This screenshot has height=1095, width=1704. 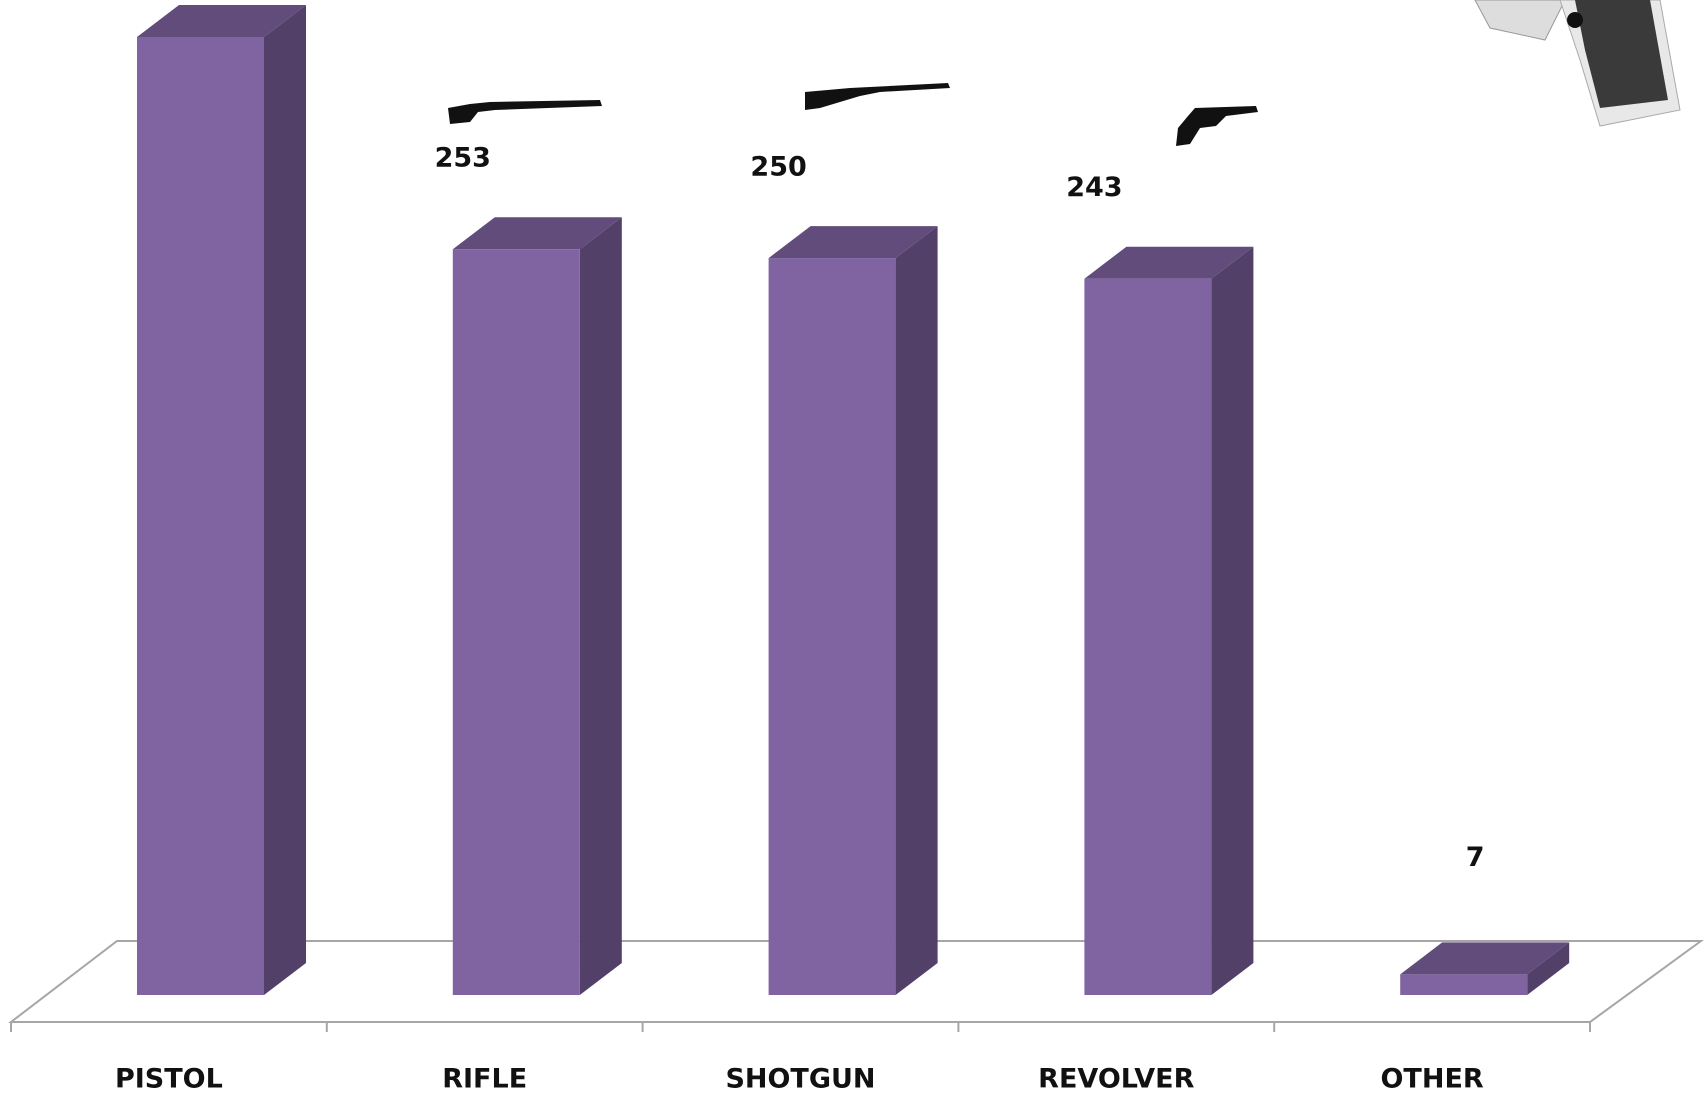 What do you see at coordinates (525, 112) in the screenshot?
I see `rifle-icon` at bounding box center [525, 112].